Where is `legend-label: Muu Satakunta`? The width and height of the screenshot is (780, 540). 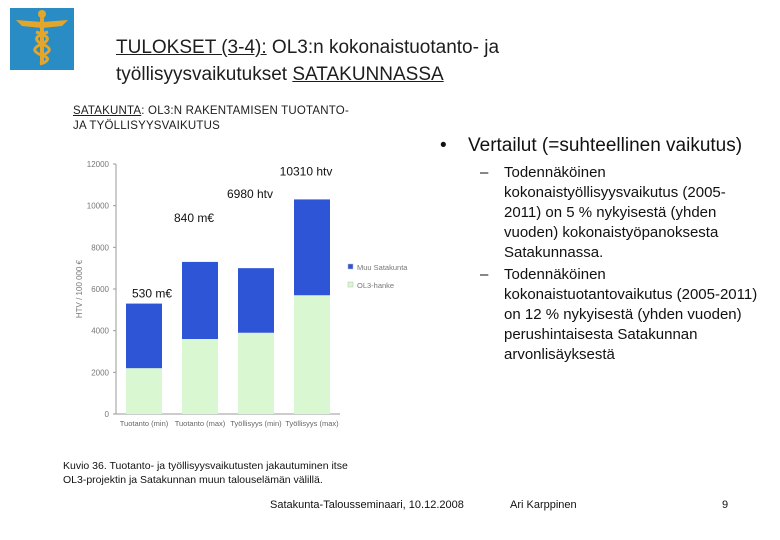
legend-label: Muu Satakunta is located at coordinates (382, 267).